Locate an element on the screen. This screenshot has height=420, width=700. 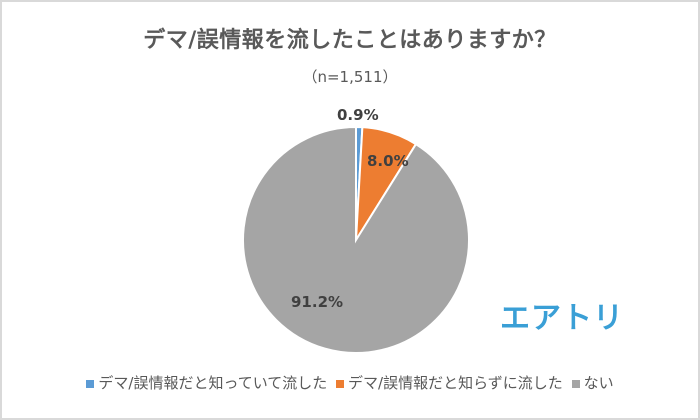
label-never: 91.2% is located at coordinates (317, 302).